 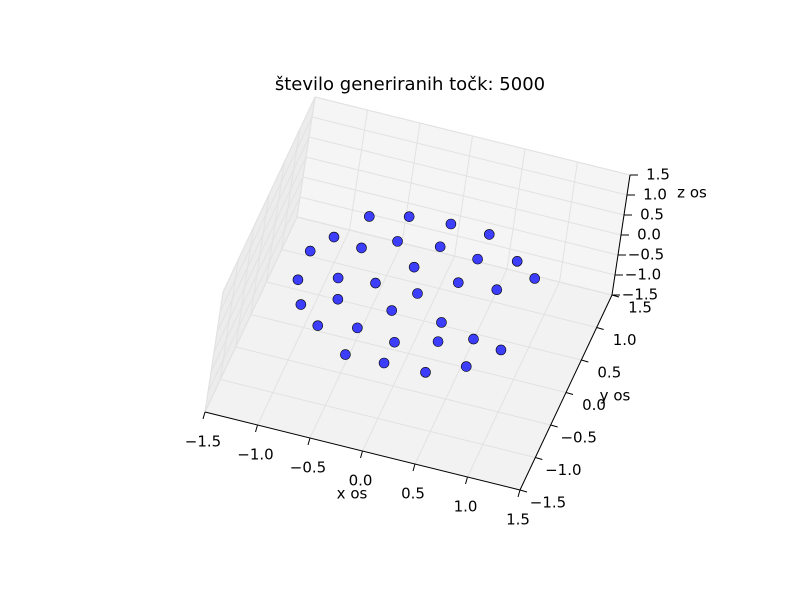 I want to click on x-tick-label: 1.5, so click(x=518, y=520).